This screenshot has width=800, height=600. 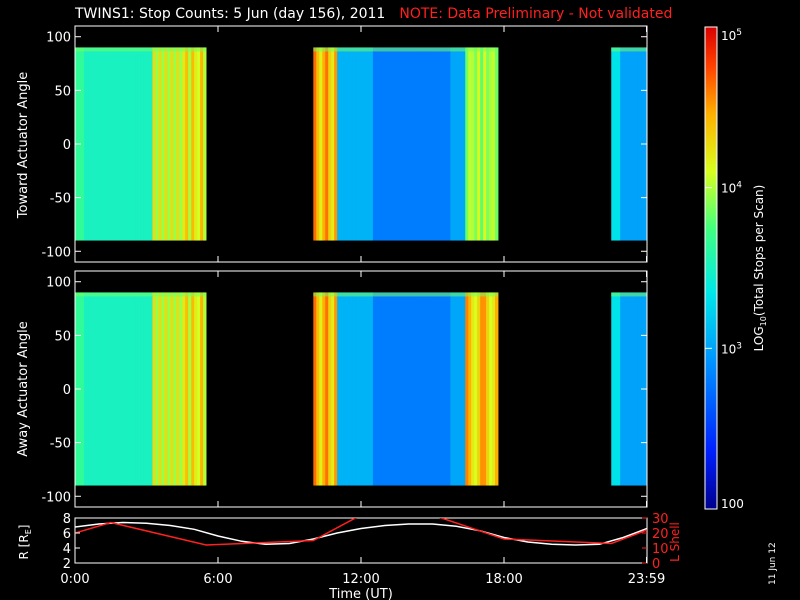 I want to click on y-tick-label: -100, so click(x=56, y=497).